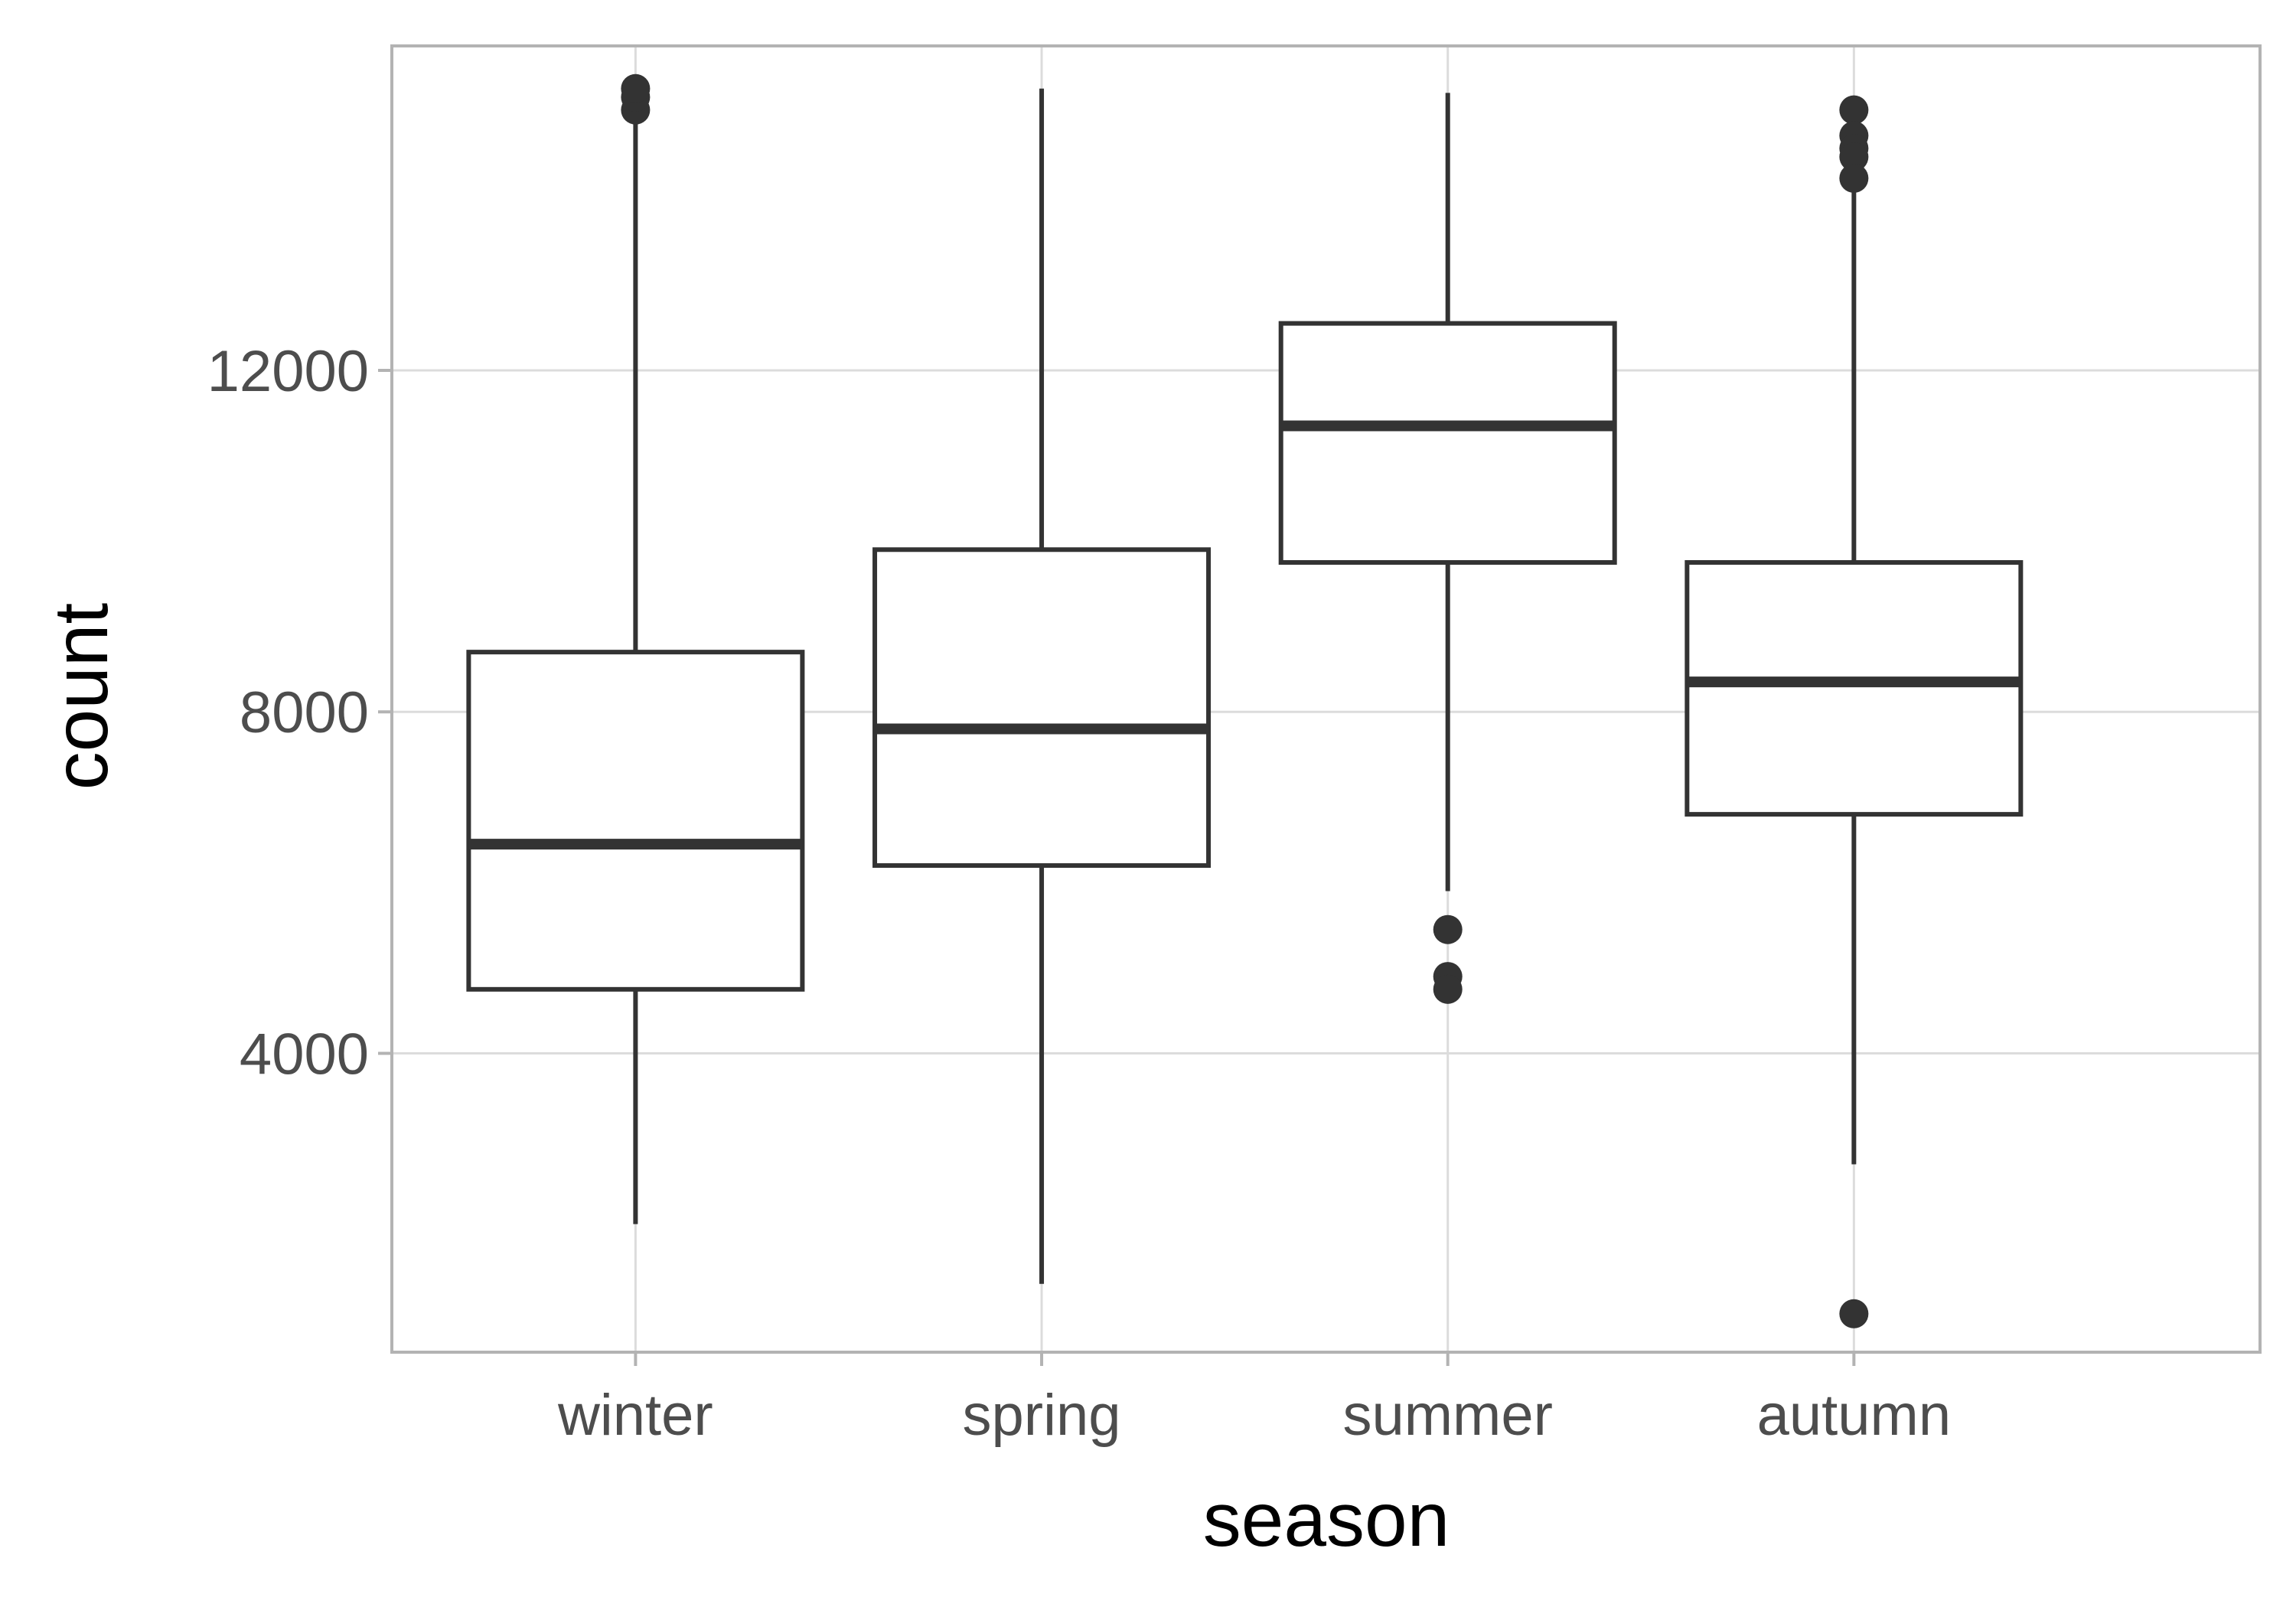  Describe the element at coordinates (635, 1415) in the screenshot. I see `x-tick-label: winter` at that location.